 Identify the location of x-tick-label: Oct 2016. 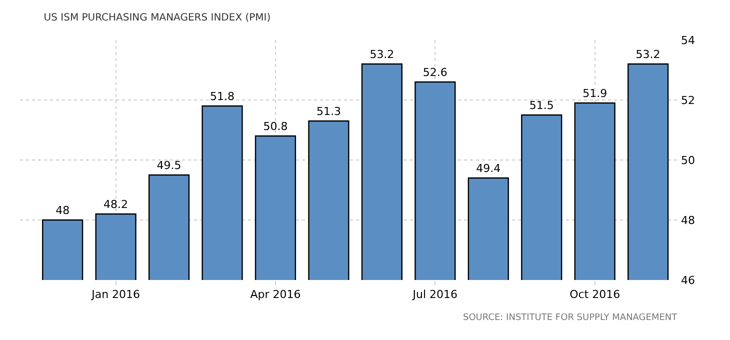
(595, 295).